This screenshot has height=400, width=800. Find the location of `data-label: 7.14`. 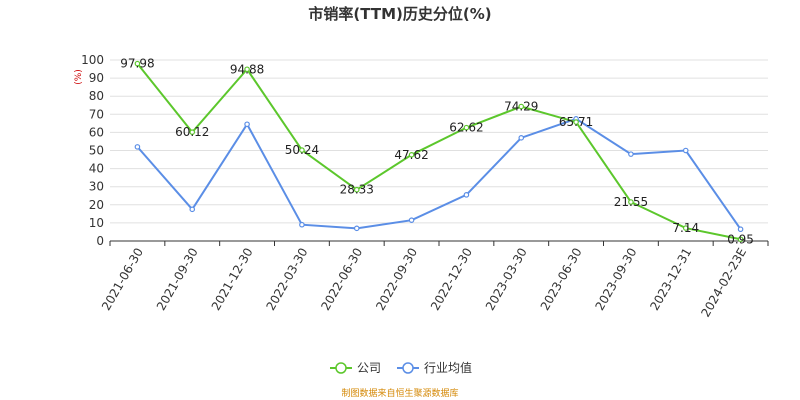

data-label: 7.14 is located at coordinates (685, 228).